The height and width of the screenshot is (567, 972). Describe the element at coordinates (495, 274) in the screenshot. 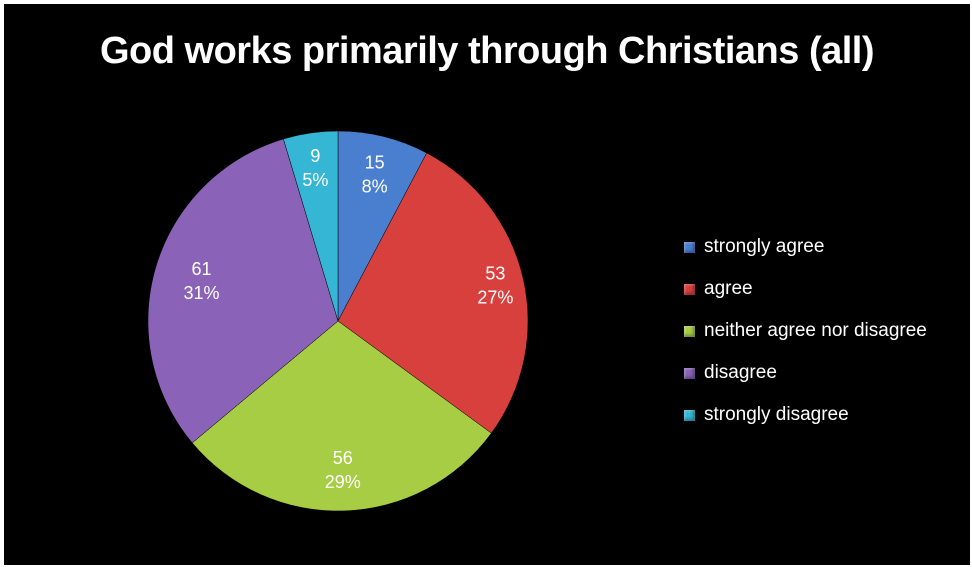

I see `slice-value-label-agree: 53` at that location.